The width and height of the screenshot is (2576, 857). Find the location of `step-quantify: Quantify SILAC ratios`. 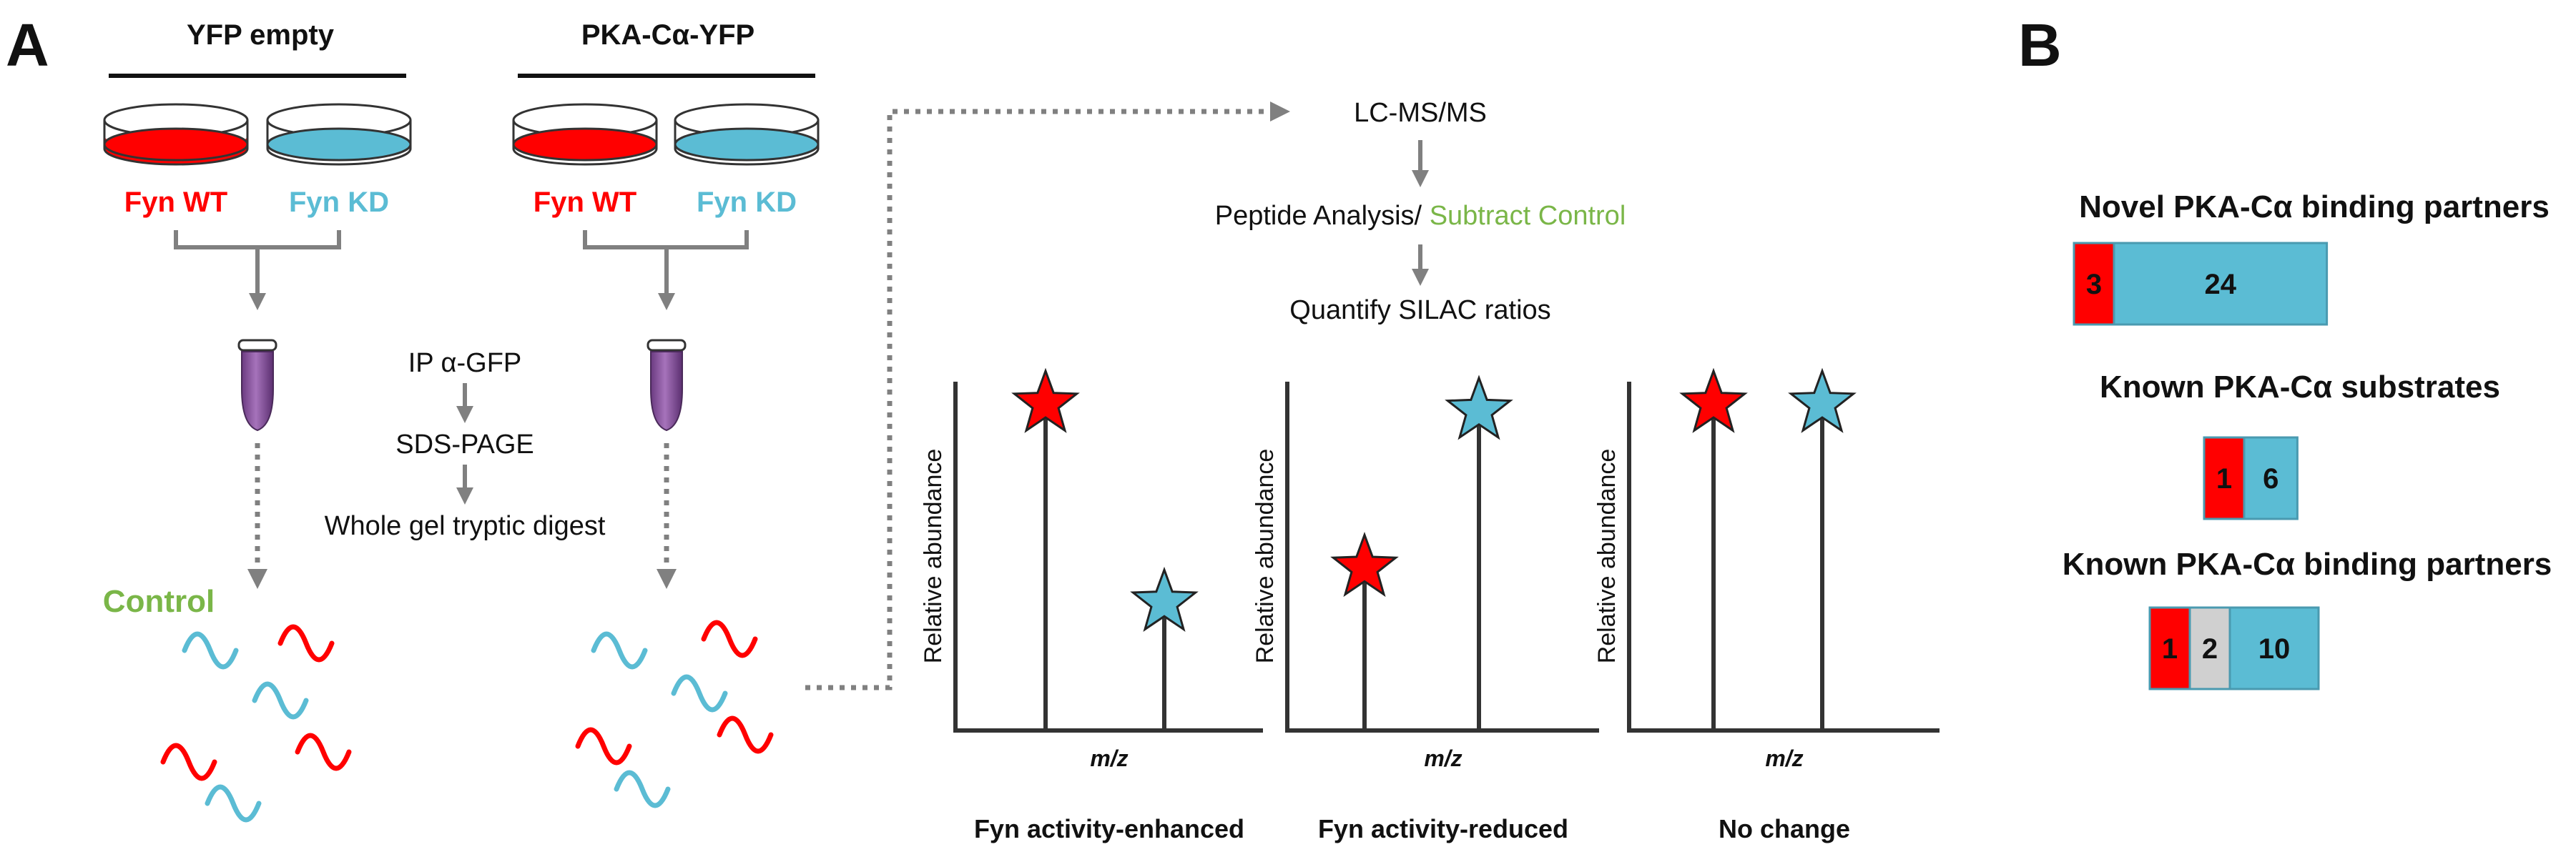

step-quantify: Quantify SILAC ratios is located at coordinates (1420, 310).